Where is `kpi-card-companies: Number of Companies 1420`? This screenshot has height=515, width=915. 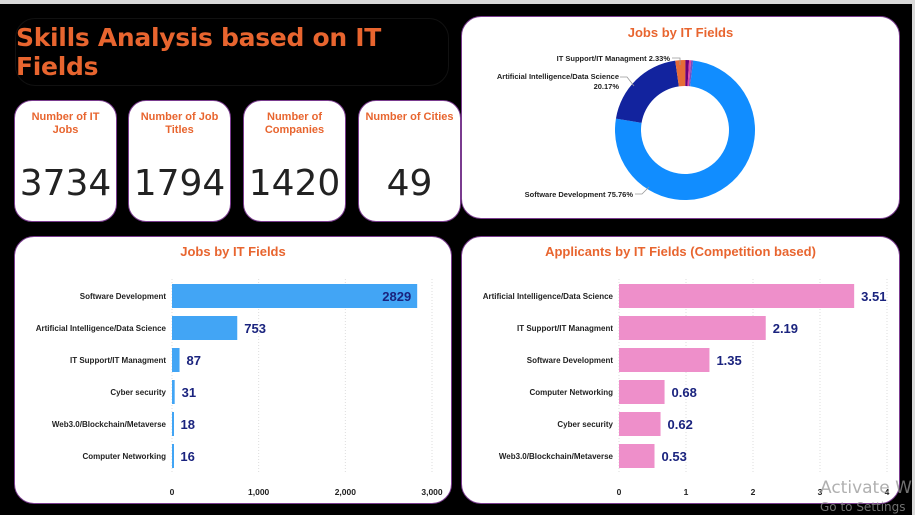 kpi-card-companies: Number of Companies 1420 is located at coordinates (294, 161).